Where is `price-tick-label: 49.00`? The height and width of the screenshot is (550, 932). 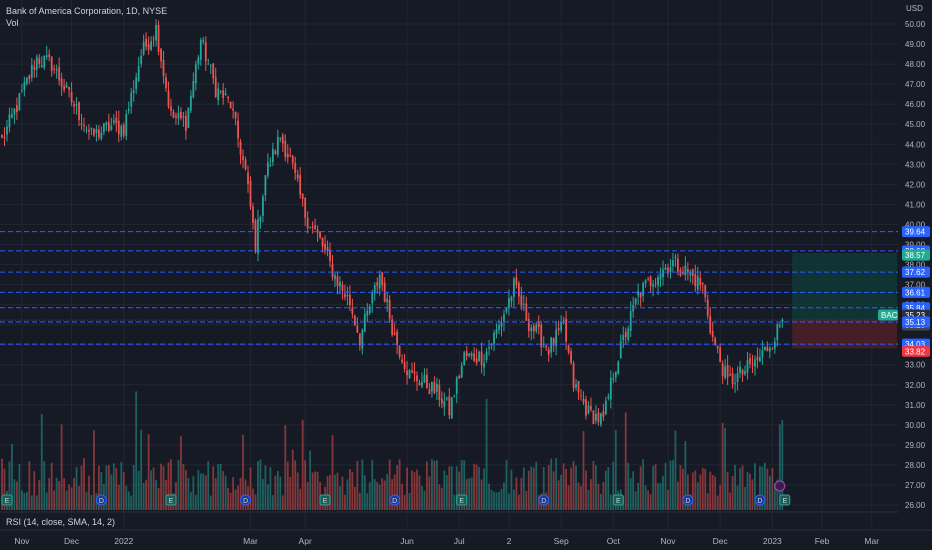
price-tick-label: 49.00 is located at coordinates (915, 44).